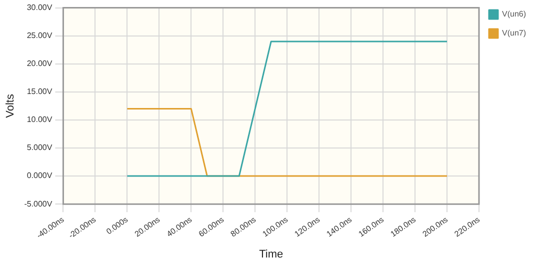 The height and width of the screenshot is (265, 540). I want to click on x-axis-title: Time, so click(271, 254).